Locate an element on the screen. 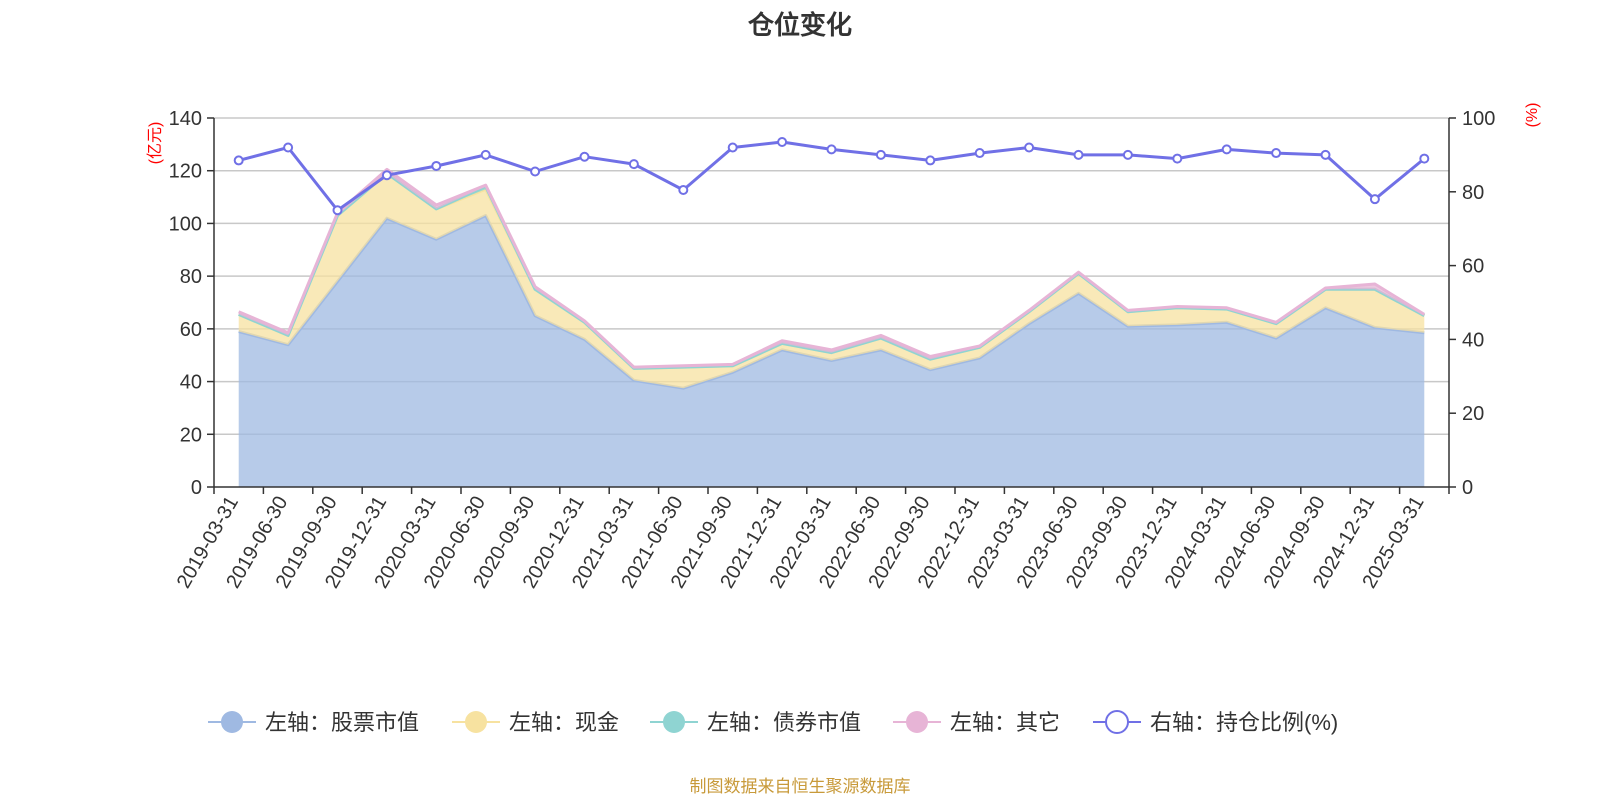 The width and height of the screenshot is (1600, 800). left-tick-label-6: 120 is located at coordinates (185, 172).